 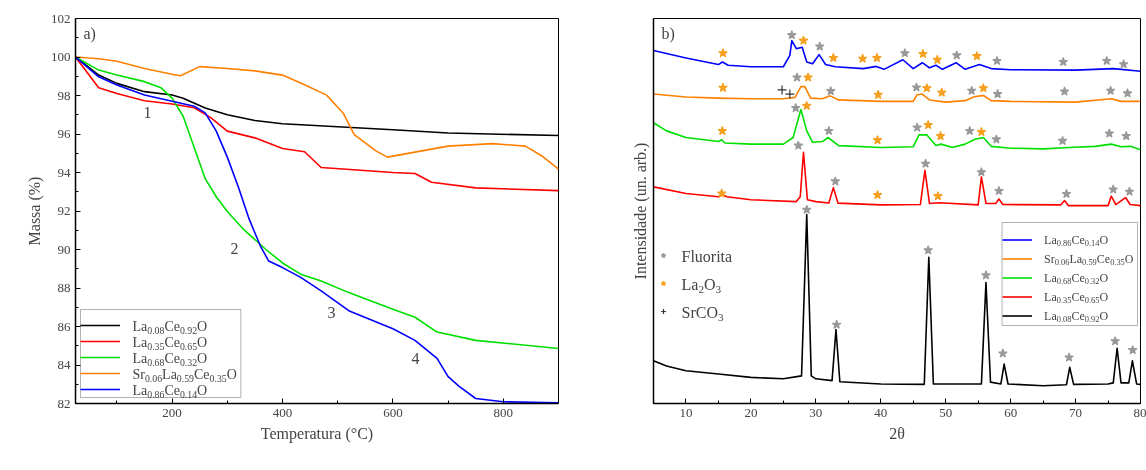 What do you see at coordinates (897, 433) in the screenshot?
I see `x-axis-title: 2θ` at bounding box center [897, 433].